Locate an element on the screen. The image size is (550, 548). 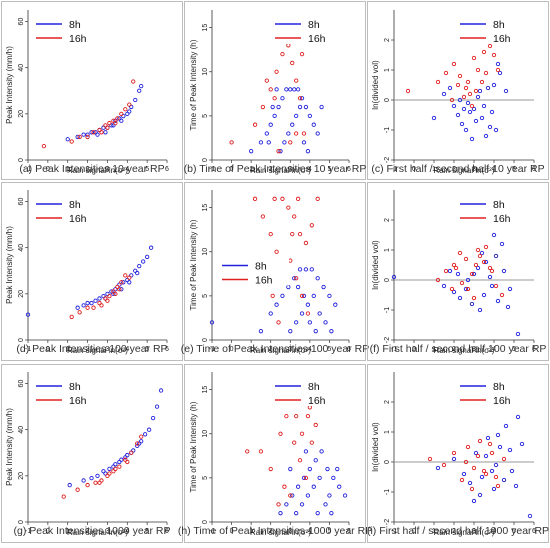
y-axis-label: Peak Intensity (mm/h) is located at coordinates (9, 265).